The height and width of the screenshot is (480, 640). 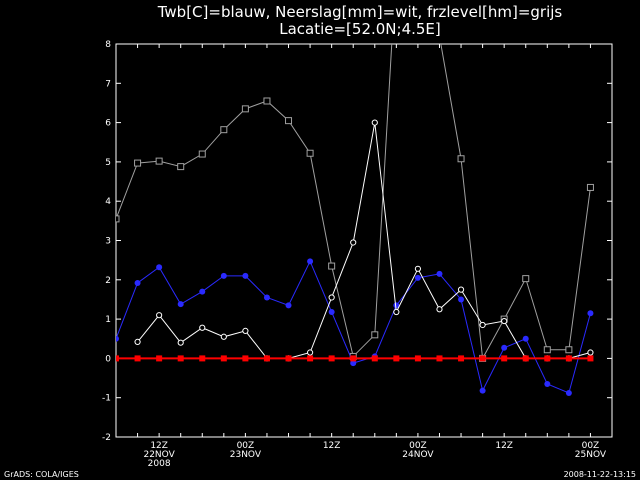 What do you see at coordinates (108, 124) in the screenshot?
I see `y-tick-label: 6` at bounding box center [108, 124].